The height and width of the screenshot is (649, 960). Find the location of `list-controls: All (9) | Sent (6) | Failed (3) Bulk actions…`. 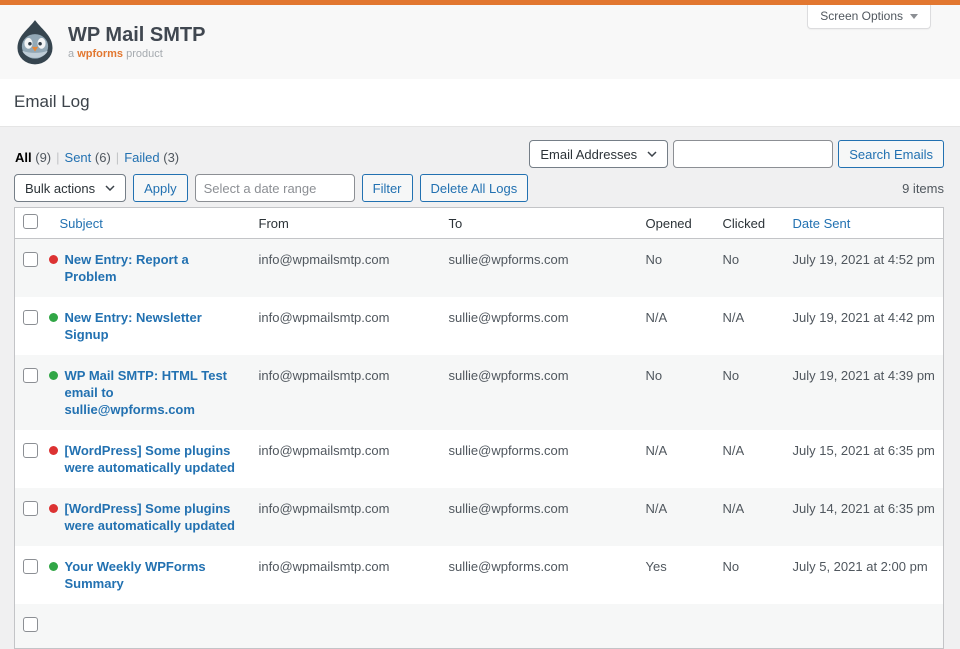

list-controls: All (9) | Sent (6) | Failed (3) Bulk actions… is located at coordinates (479, 171).